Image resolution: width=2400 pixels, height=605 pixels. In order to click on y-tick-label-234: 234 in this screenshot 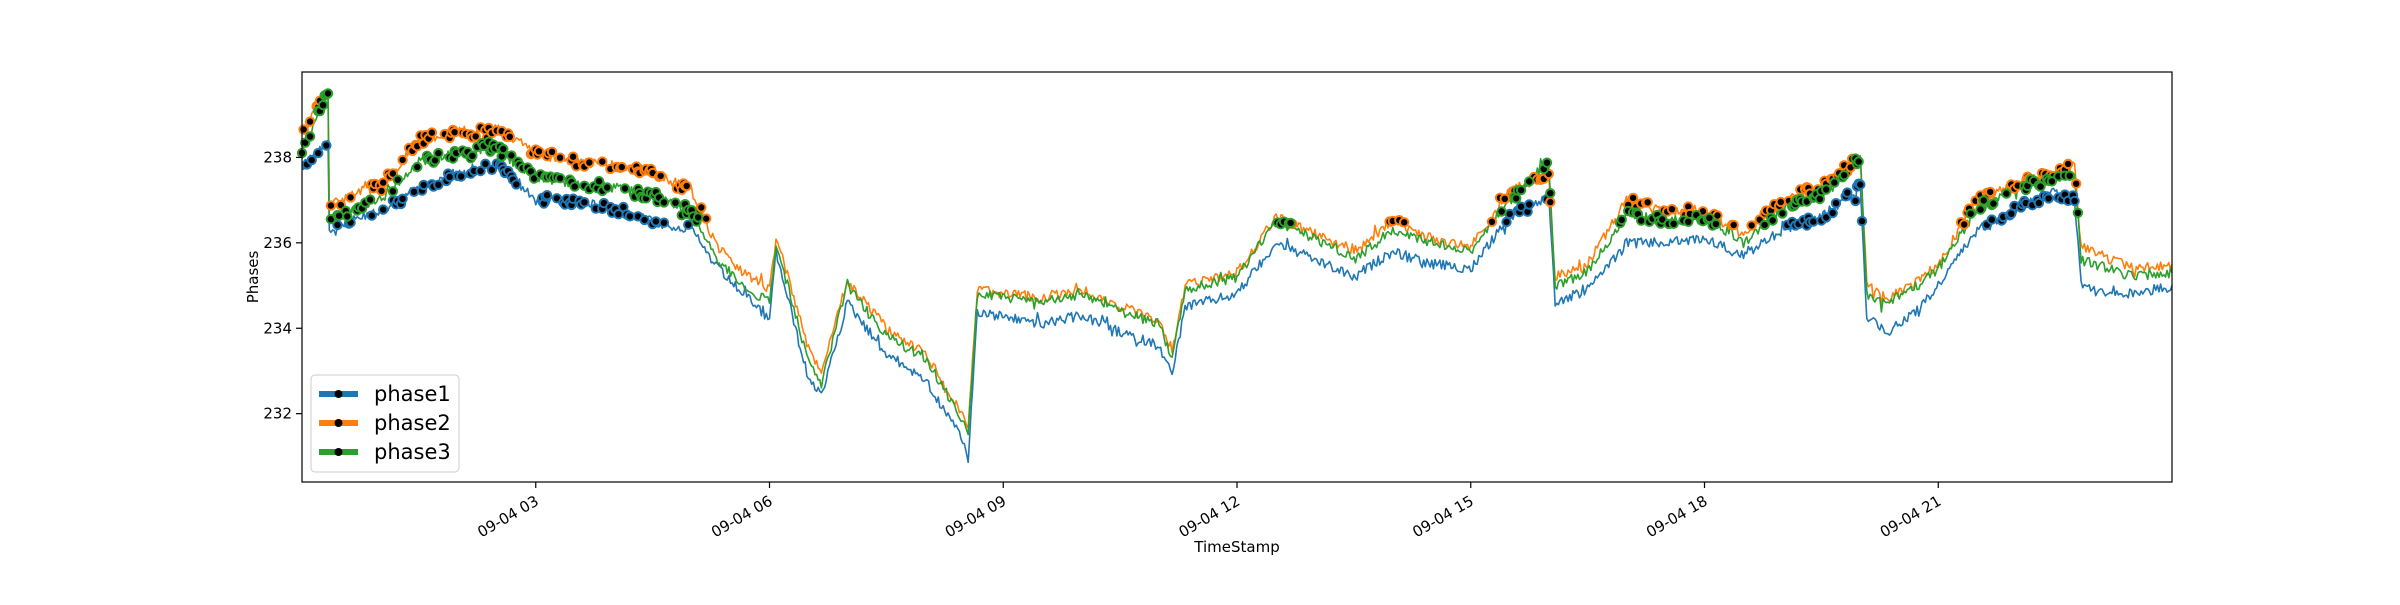, I will do `click(277, 328)`.